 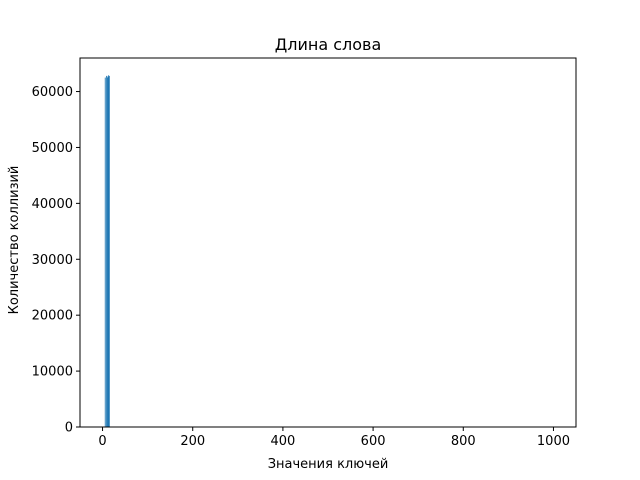 I want to click on y-tick-label: 40000, so click(x=52, y=204).